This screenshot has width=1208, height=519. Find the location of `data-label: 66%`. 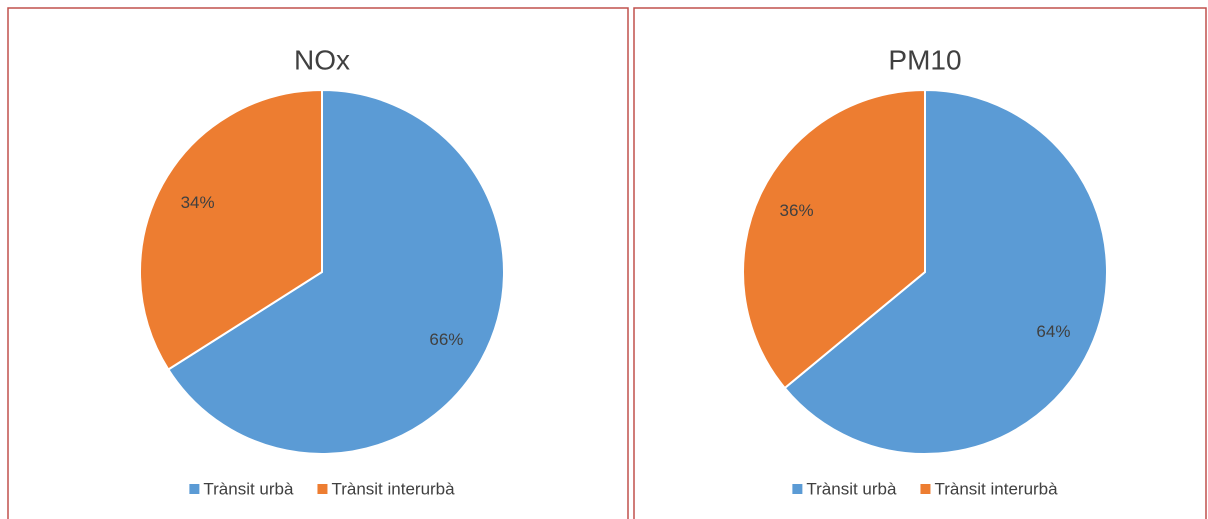

data-label: 66% is located at coordinates (446, 339).